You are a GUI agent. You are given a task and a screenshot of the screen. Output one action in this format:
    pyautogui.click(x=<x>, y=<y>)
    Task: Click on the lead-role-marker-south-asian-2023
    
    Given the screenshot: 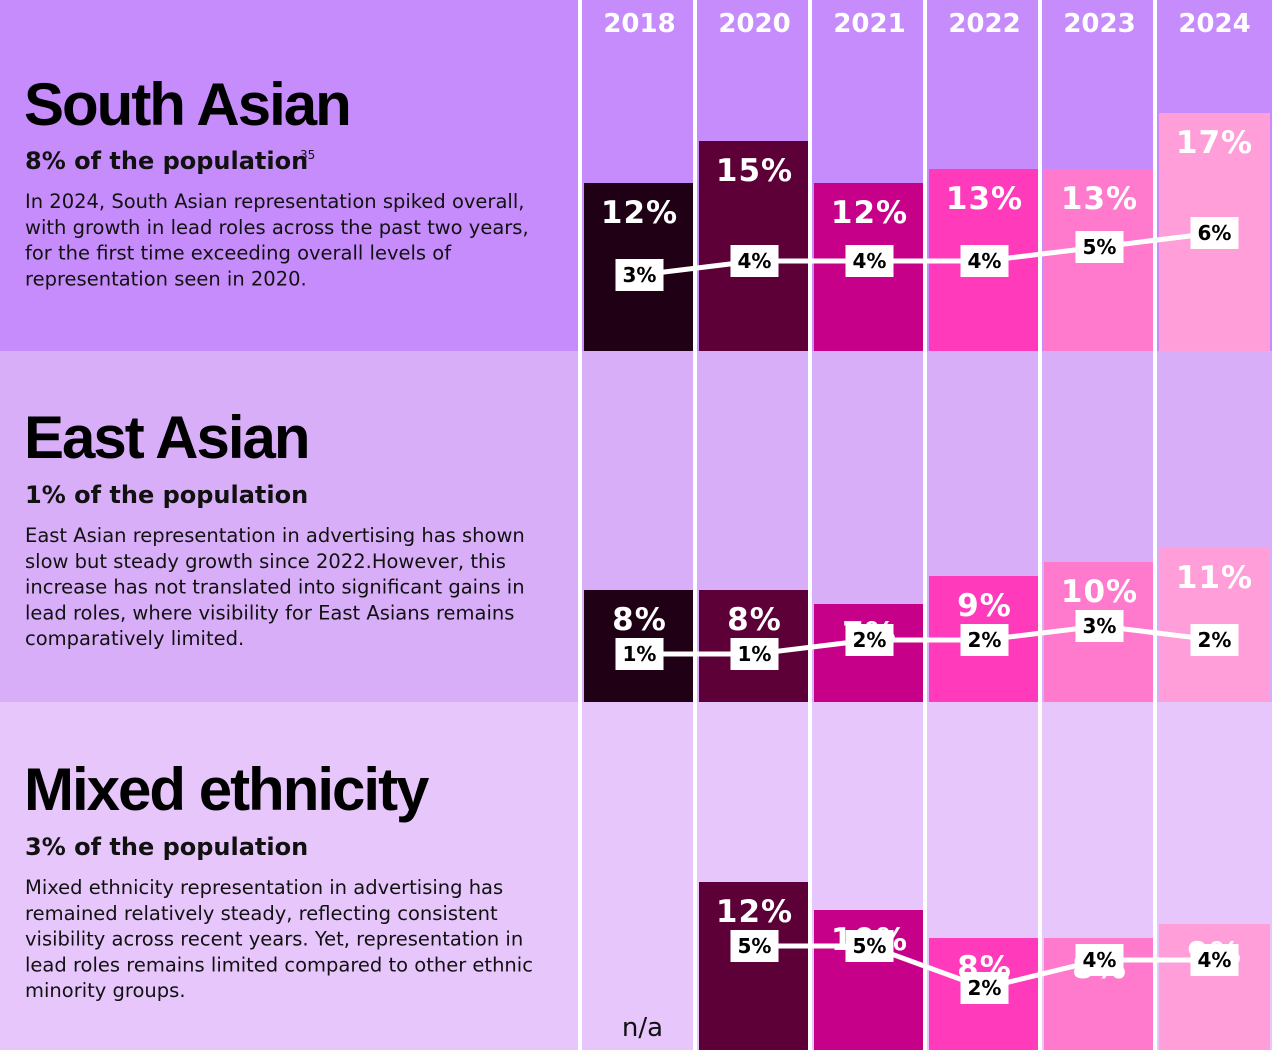 What is the action you would take?
    pyautogui.click(x=1099, y=247)
    